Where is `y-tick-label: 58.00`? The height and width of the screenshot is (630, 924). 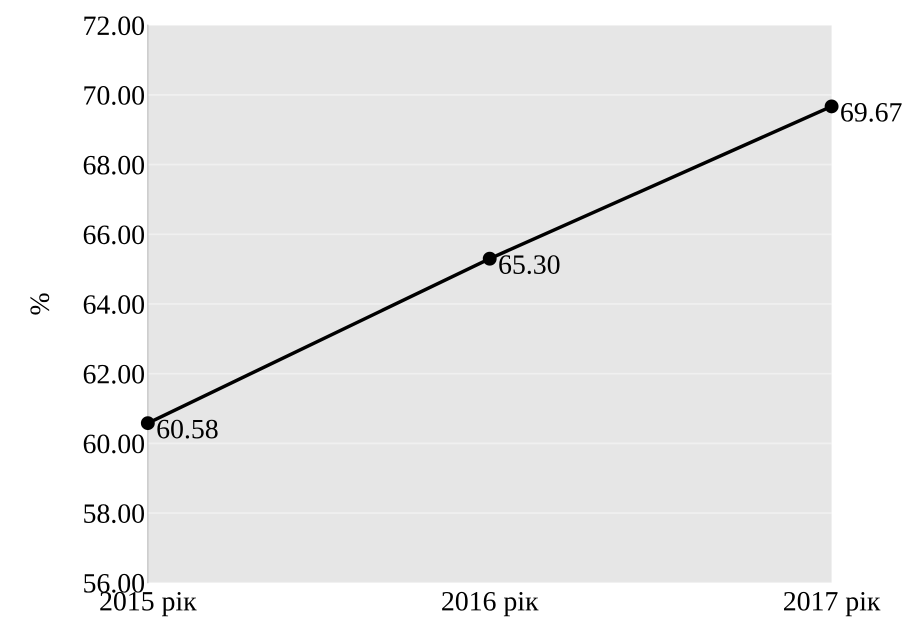 y-tick-label: 58.00 is located at coordinates (114, 514).